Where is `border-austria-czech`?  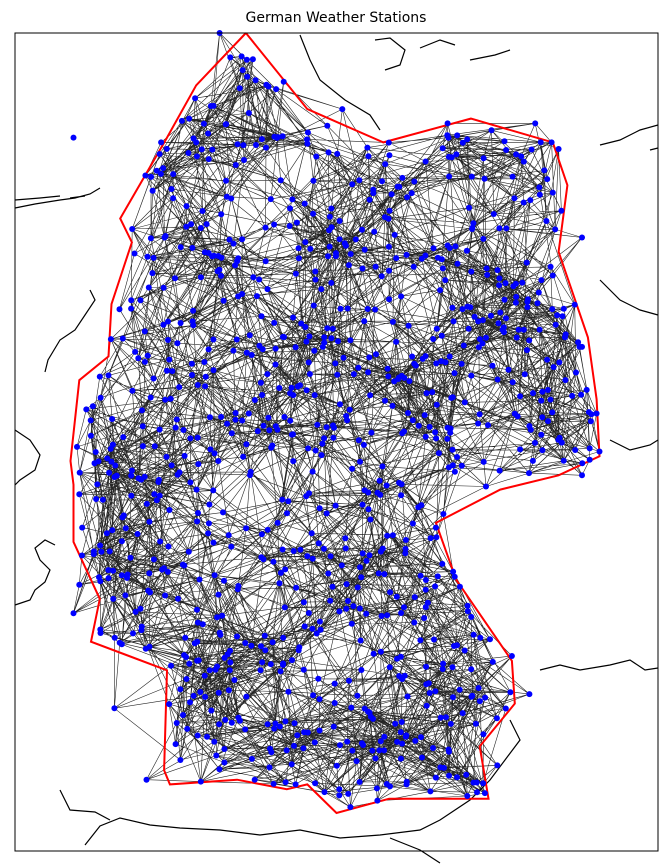
border-austria-czech is located at coordinates (599, 665).